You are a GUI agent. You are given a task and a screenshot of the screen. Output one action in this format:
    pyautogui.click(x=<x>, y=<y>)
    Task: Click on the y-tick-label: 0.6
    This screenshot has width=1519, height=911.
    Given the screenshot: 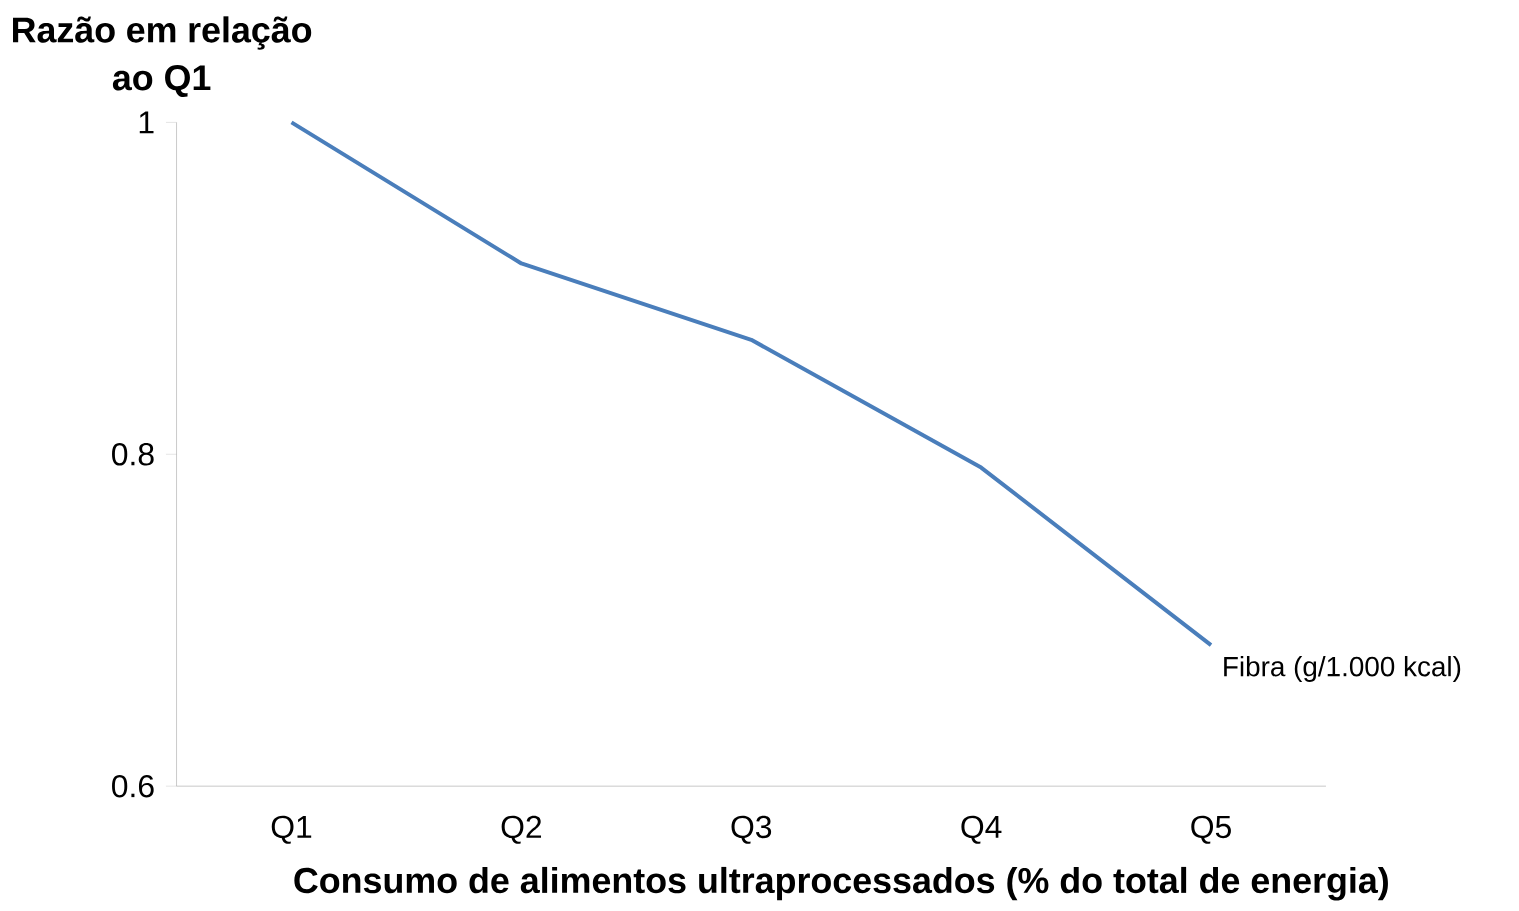 What is the action you would take?
    pyautogui.click(x=133, y=786)
    